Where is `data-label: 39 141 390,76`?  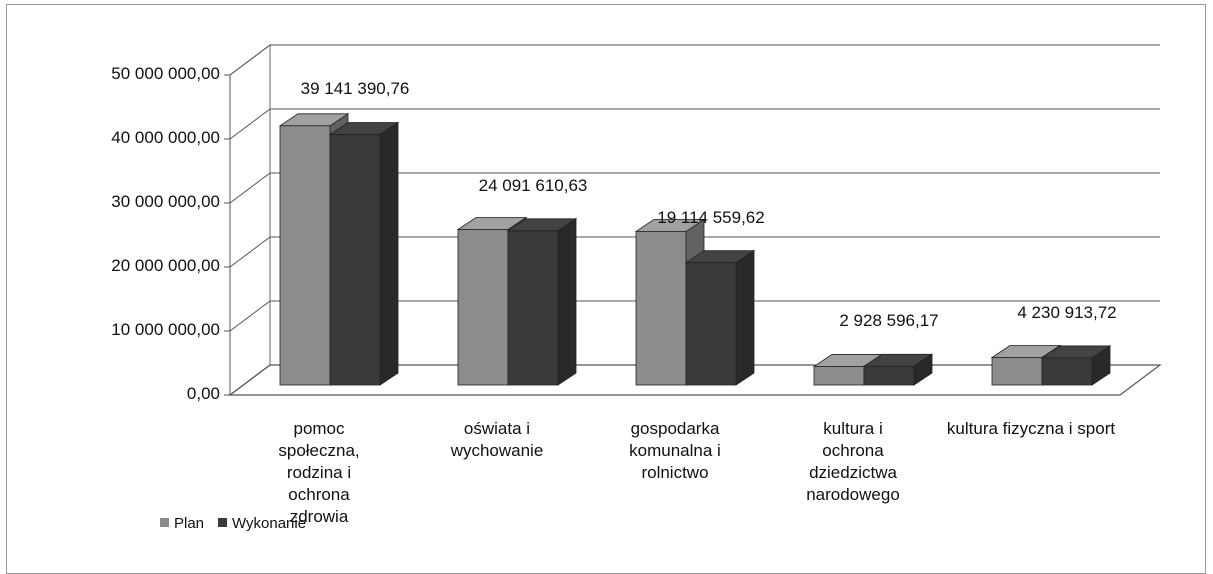 data-label: 39 141 390,76 is located at coordinates (355, 89).